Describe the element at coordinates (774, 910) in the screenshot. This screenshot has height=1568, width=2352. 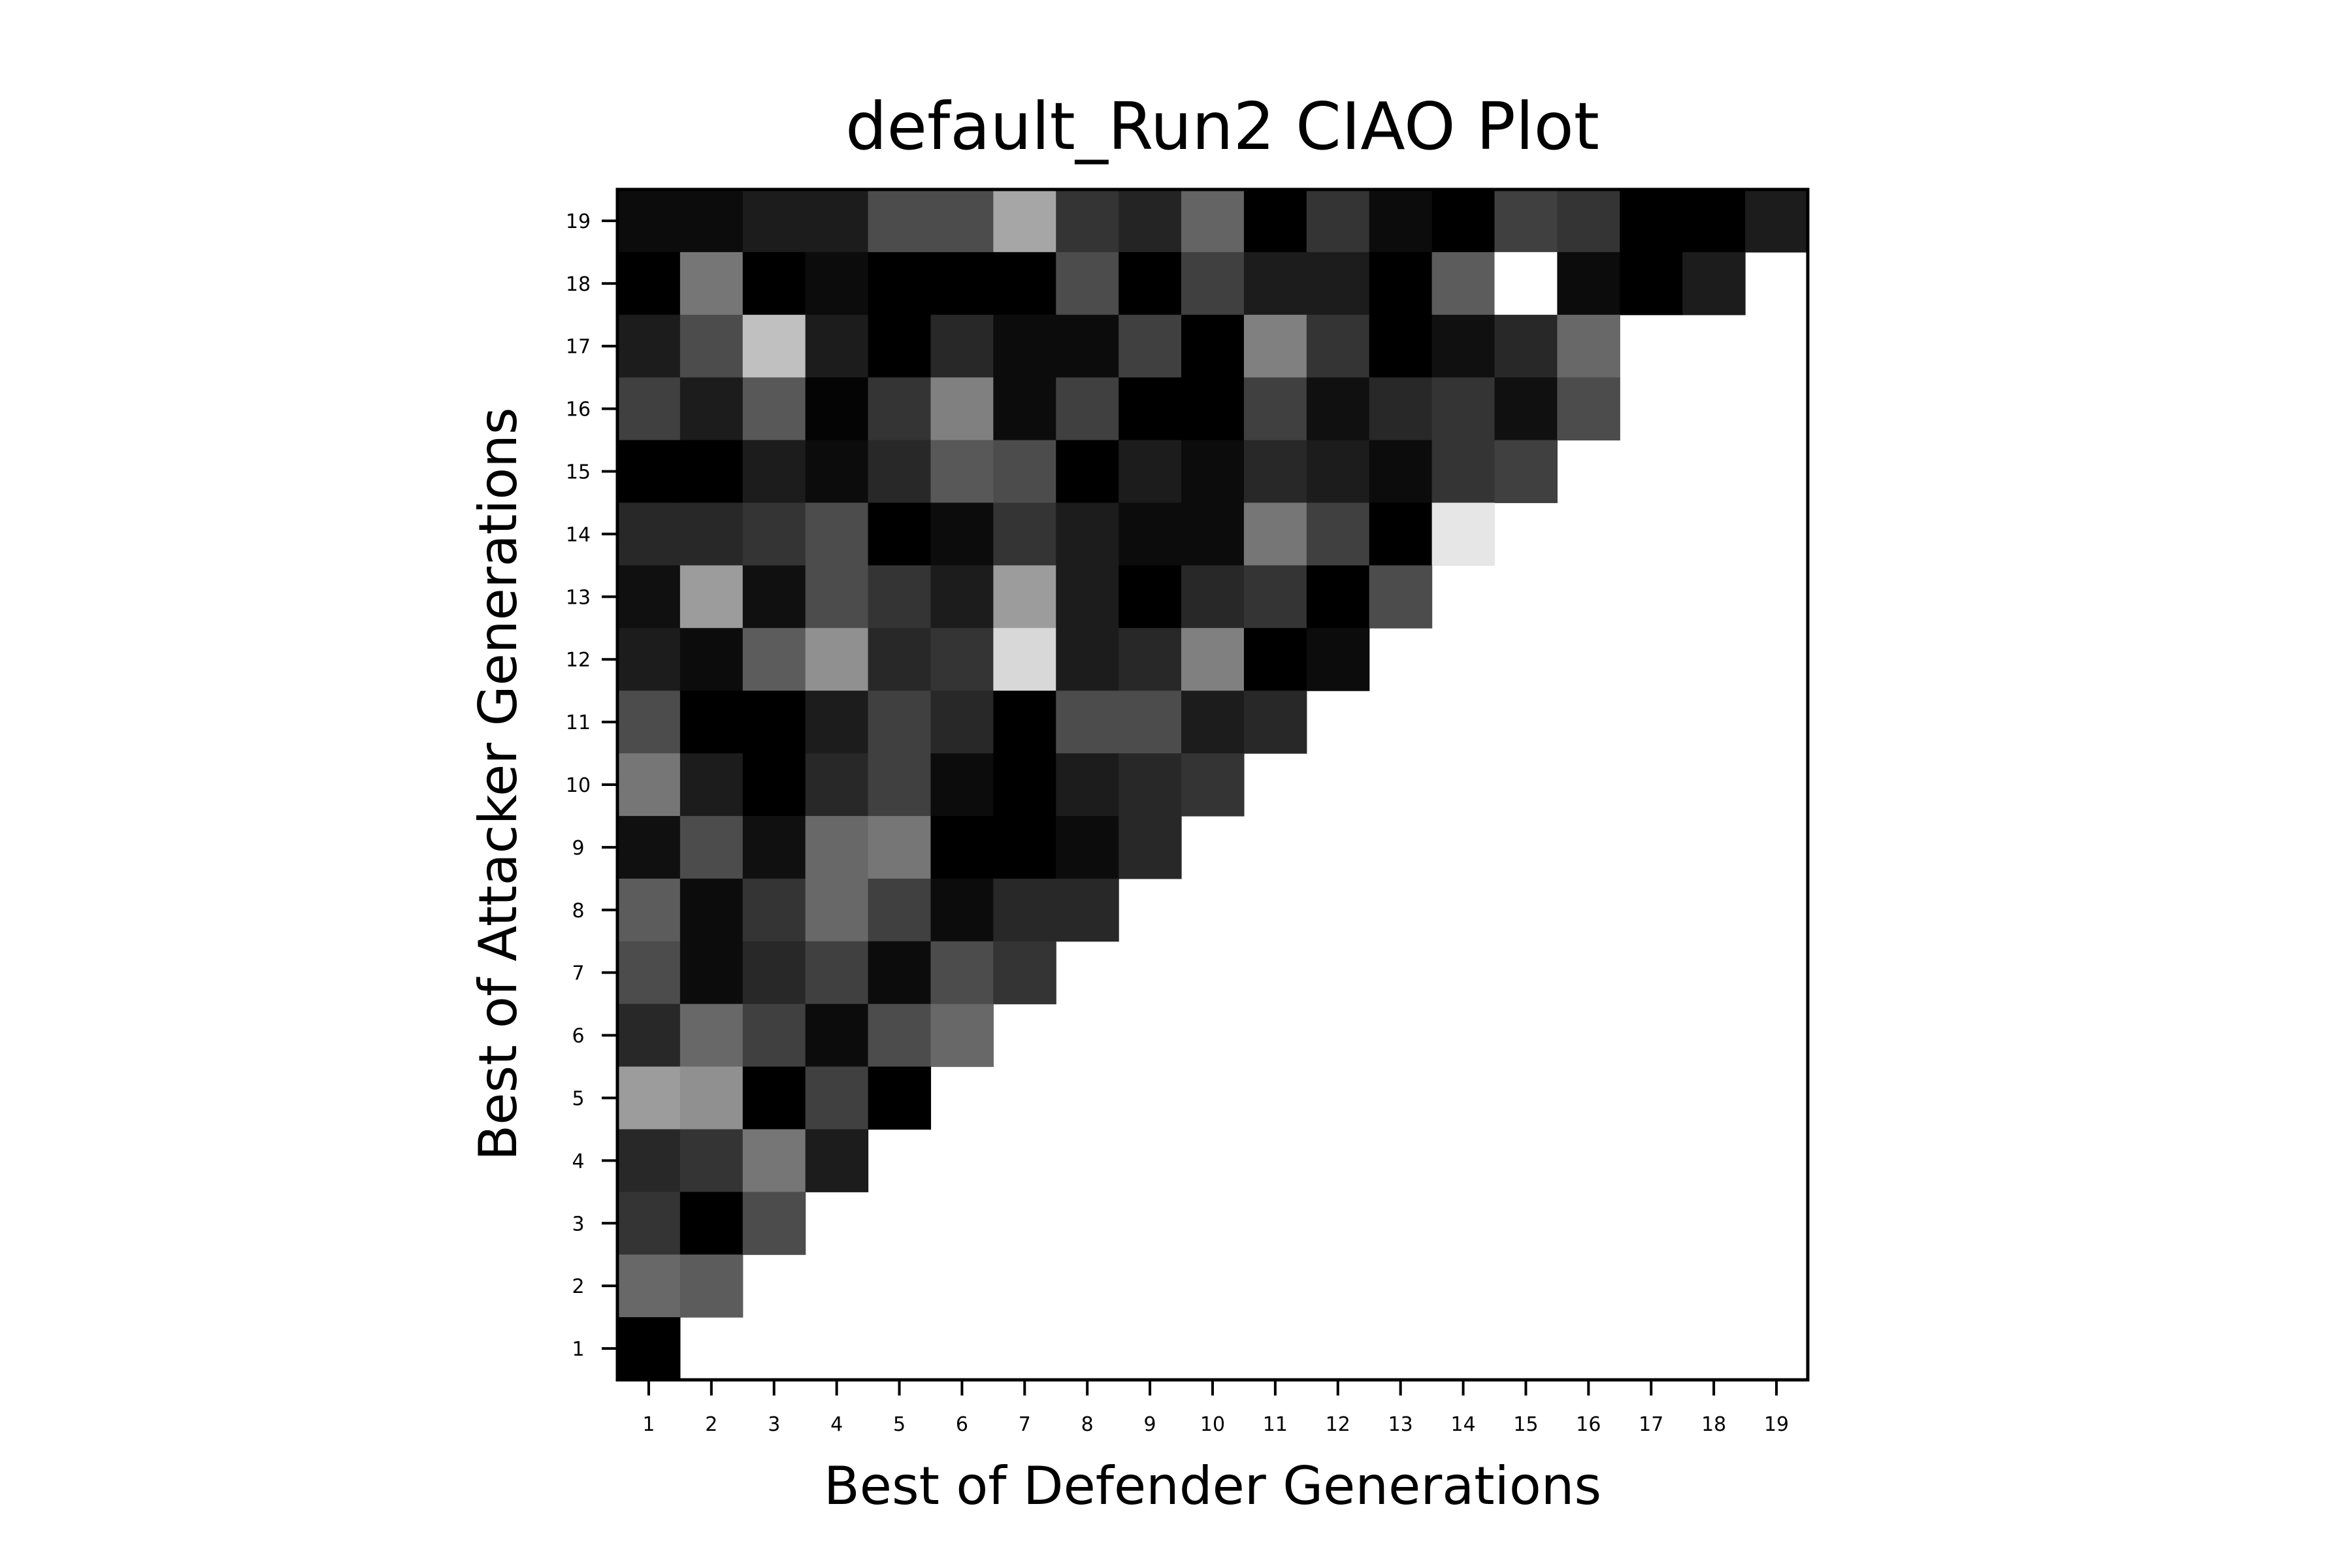
I see `heatmap-cell-a8-d3` at that location.